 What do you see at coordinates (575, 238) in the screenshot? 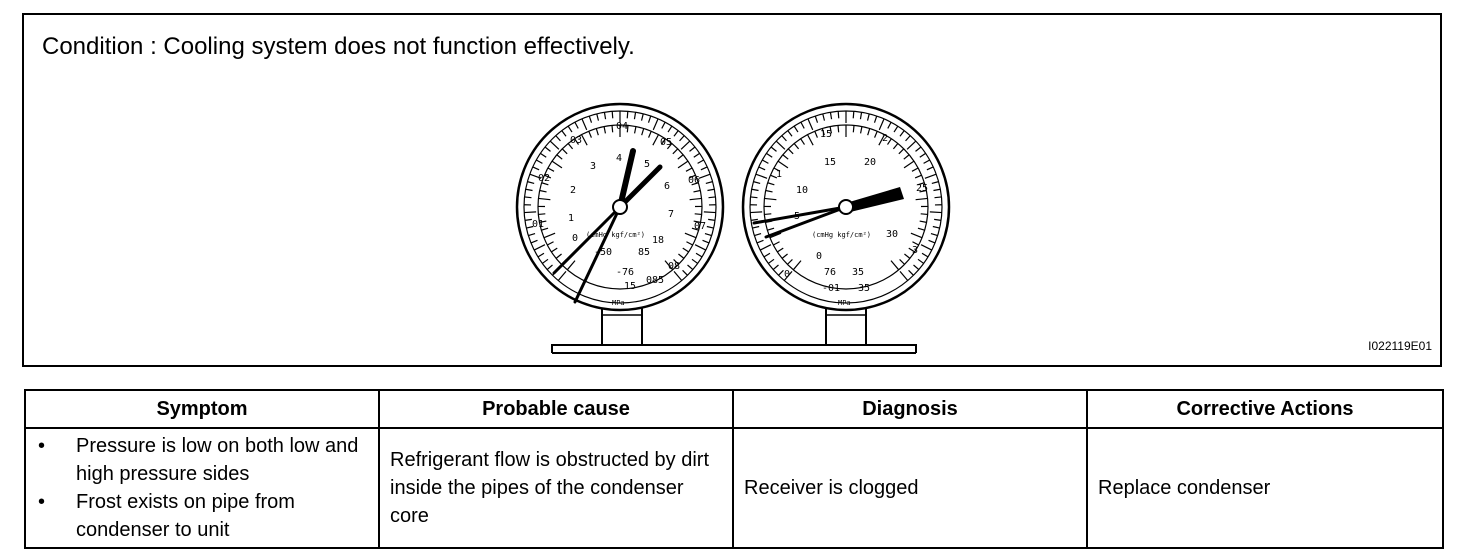
I see `low-inner-0: 0` at bounding box center [575, 238].